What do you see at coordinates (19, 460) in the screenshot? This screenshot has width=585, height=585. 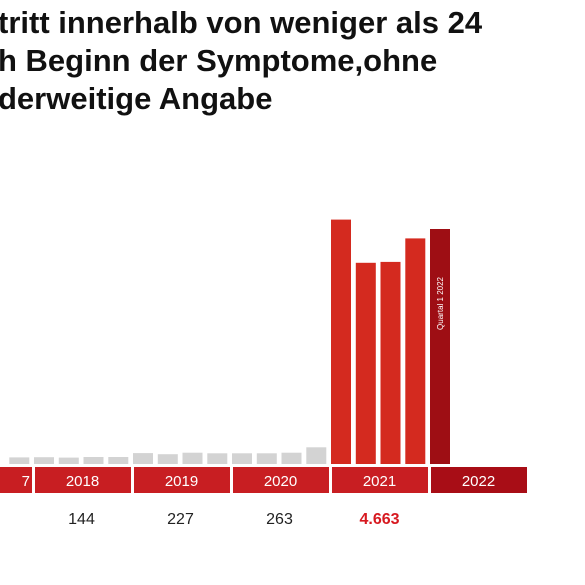 I see `bar-7-q1` at bounding box center [19, 460].